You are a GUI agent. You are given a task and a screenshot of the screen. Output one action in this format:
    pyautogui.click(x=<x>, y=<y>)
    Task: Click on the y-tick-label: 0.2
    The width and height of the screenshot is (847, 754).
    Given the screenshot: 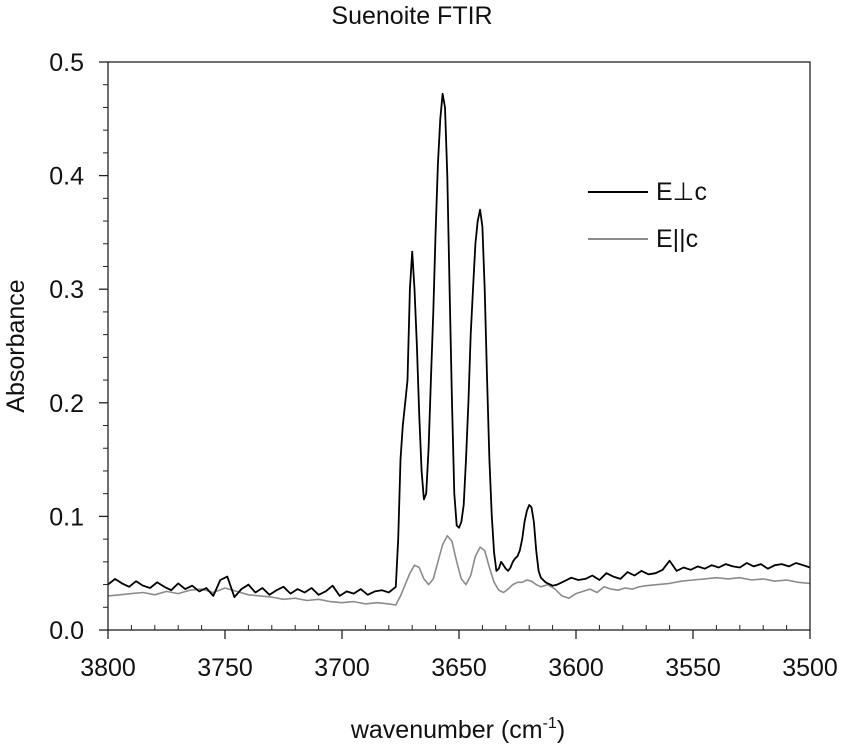 What is the action you would take?
    pyautogui.click(x=66, y=404)
    